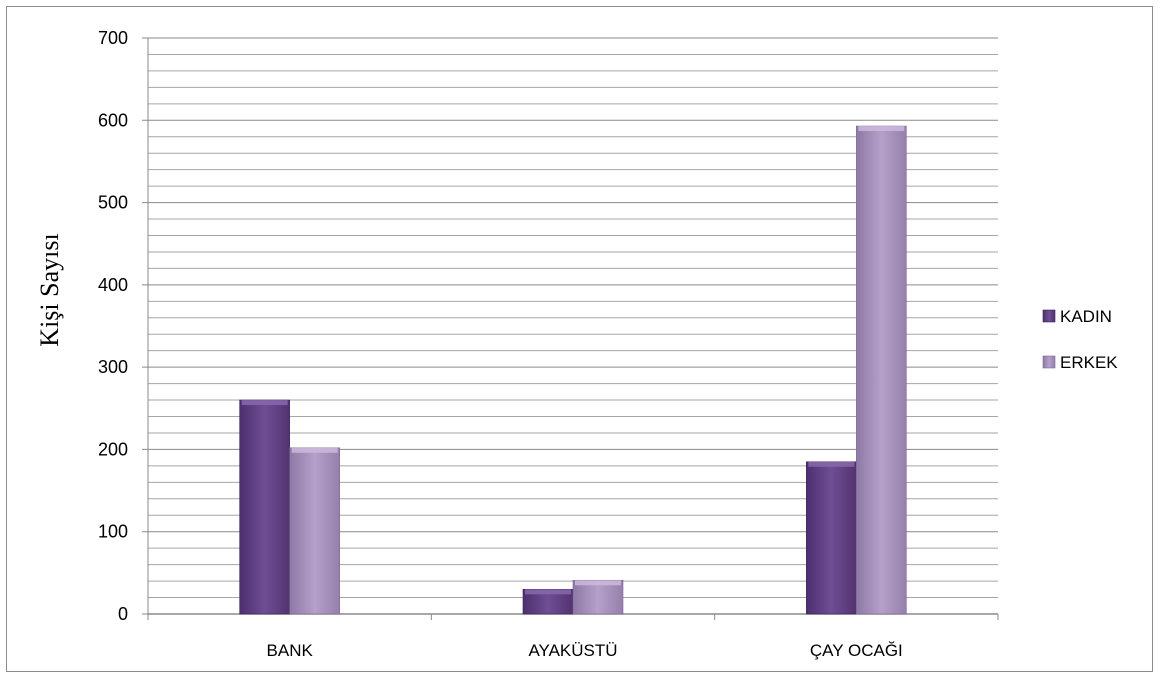 This screenshot has width=1161, height=680. Describe the element at coordinates (1080, 339) in the screenshot. I see `legend: KADIN ERKEK` at that location.